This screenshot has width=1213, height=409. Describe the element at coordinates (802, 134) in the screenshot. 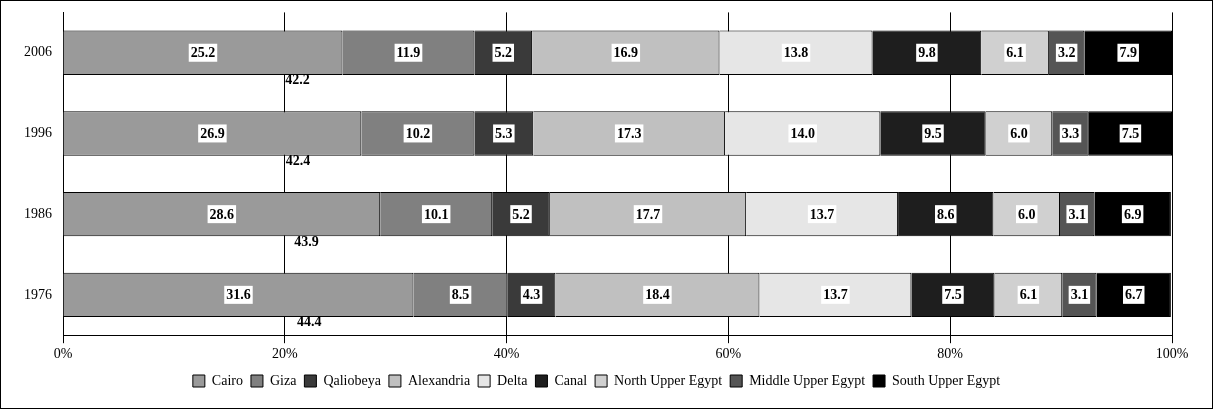

I see `data-label: 14.0` at that location.